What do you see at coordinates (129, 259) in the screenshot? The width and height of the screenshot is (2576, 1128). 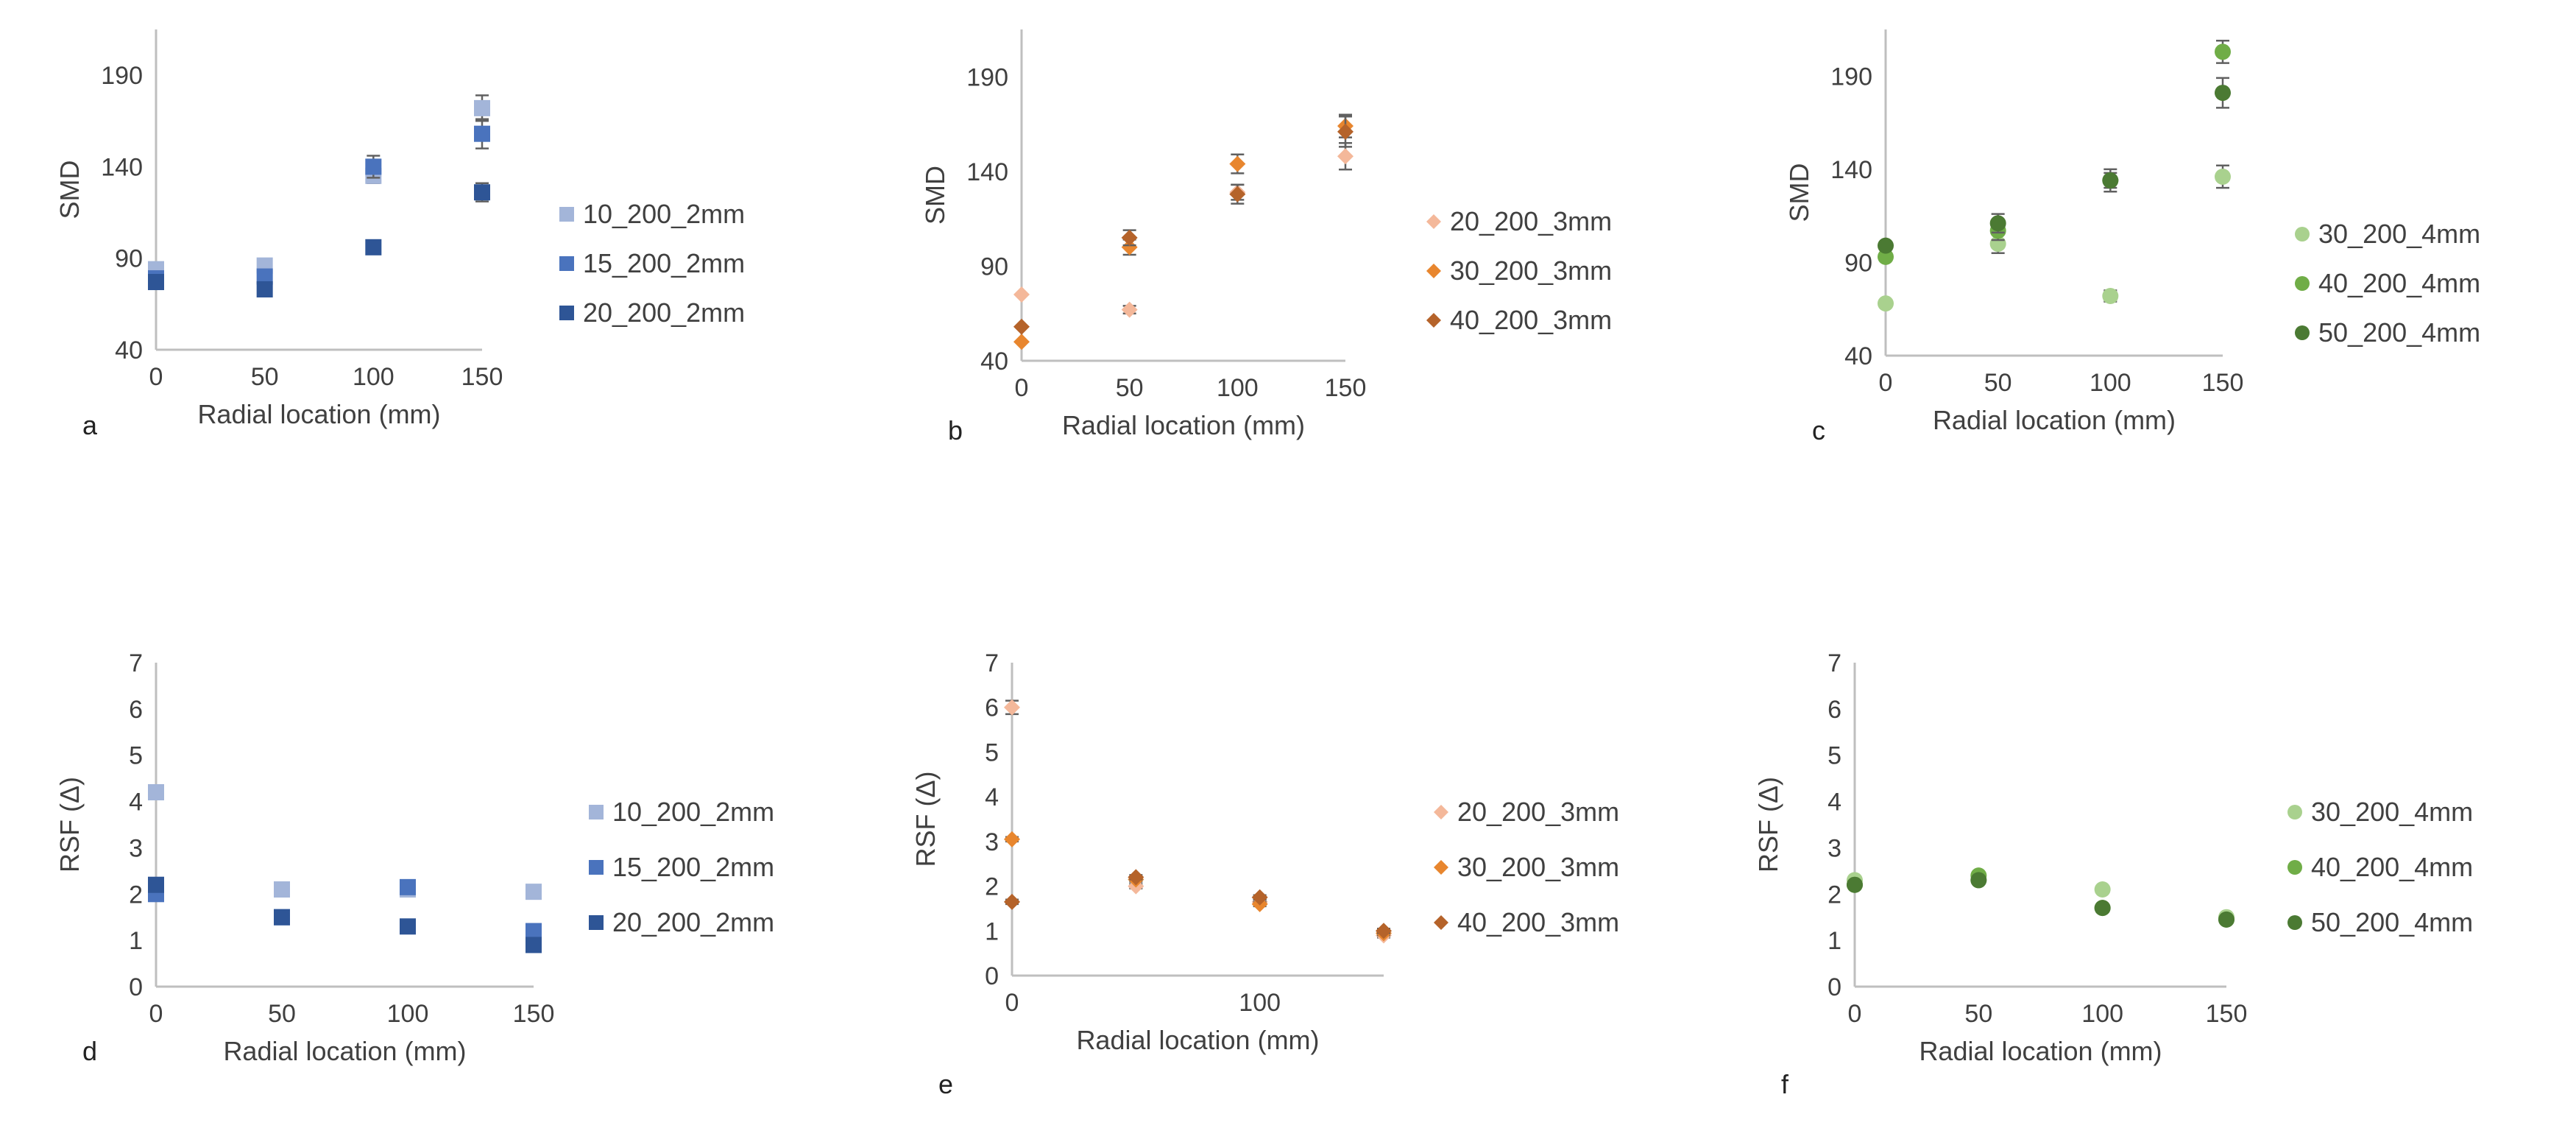 I see `y-tick-label: 90` at bounding box center [129, 259].